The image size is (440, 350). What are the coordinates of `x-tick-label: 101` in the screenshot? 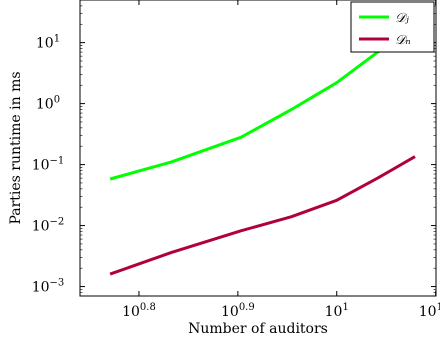 It's located at (337, 311).